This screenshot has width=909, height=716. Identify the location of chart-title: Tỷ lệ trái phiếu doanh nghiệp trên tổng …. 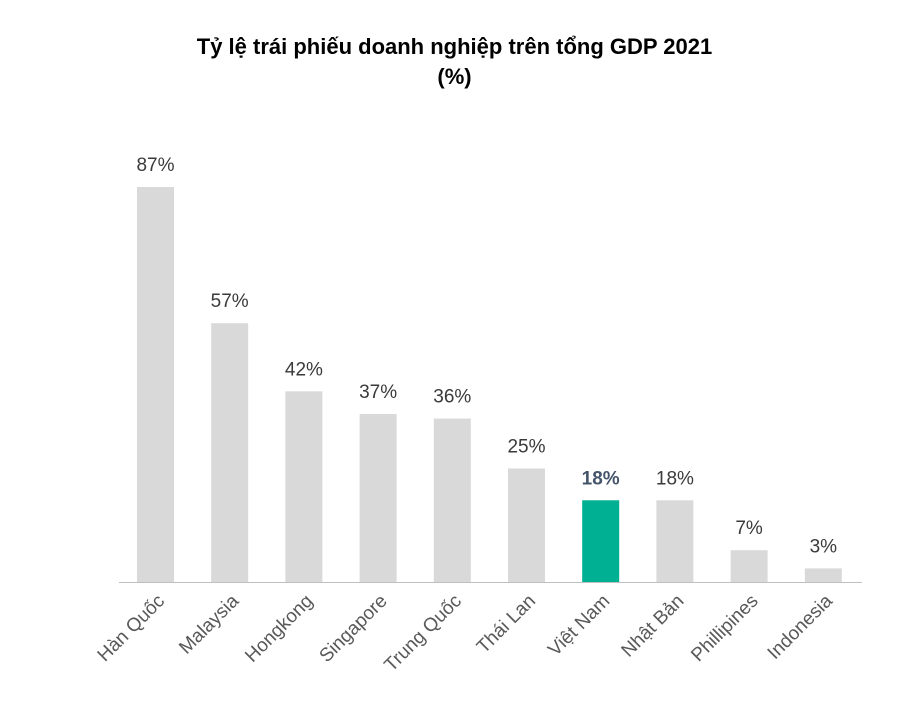
(454, 46).